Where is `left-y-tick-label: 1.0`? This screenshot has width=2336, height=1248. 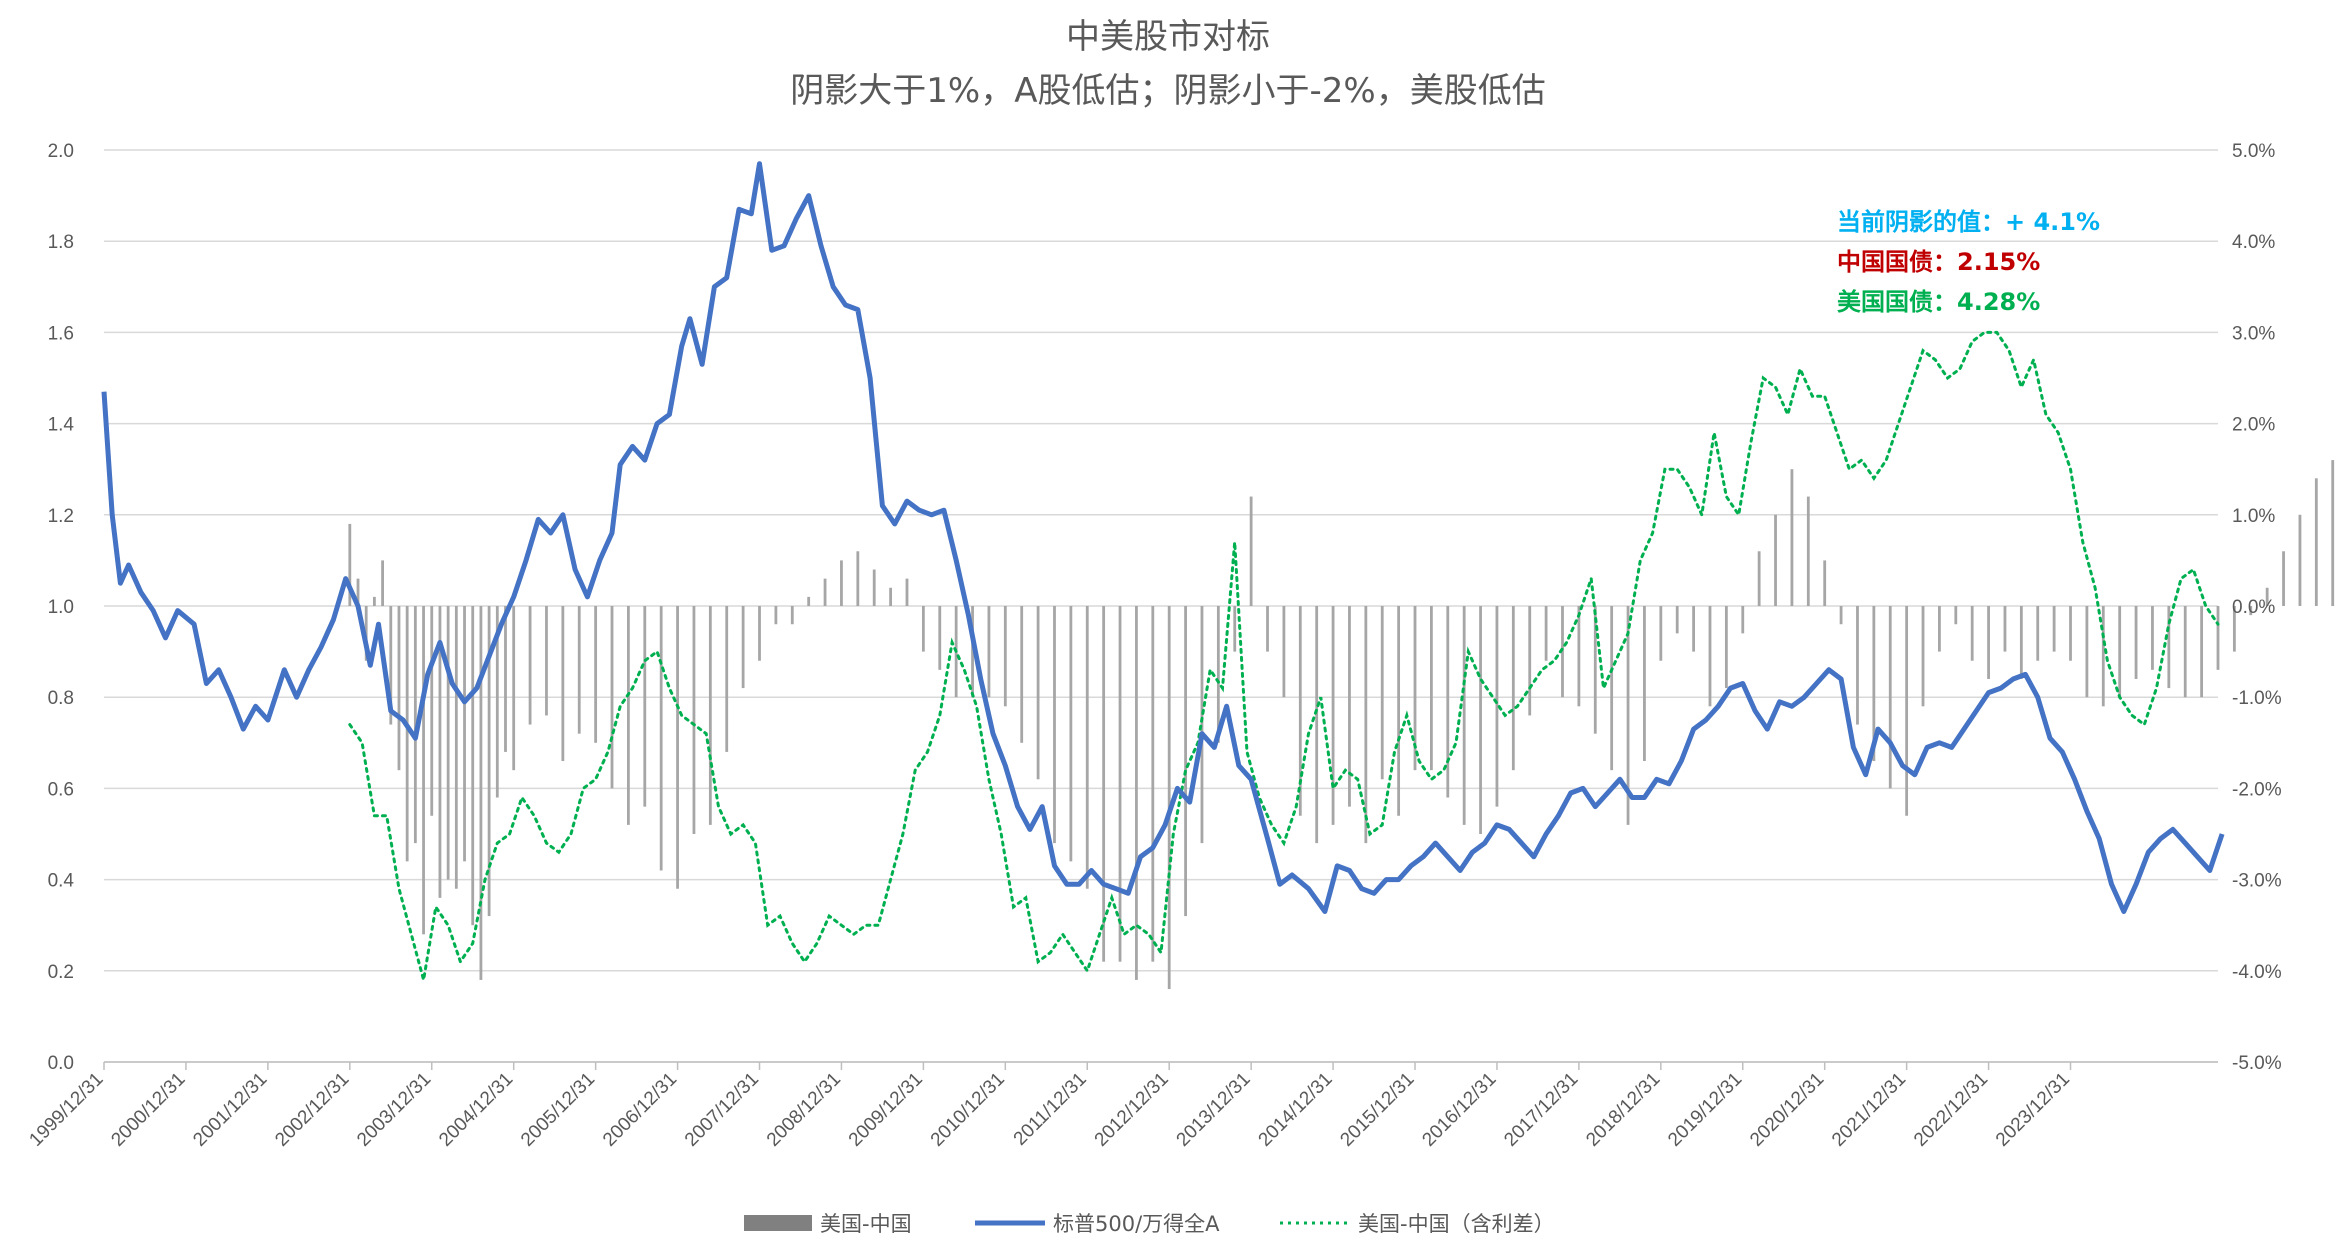
left-y-tick-label: 1.0 is located at coordinates (61, 607).